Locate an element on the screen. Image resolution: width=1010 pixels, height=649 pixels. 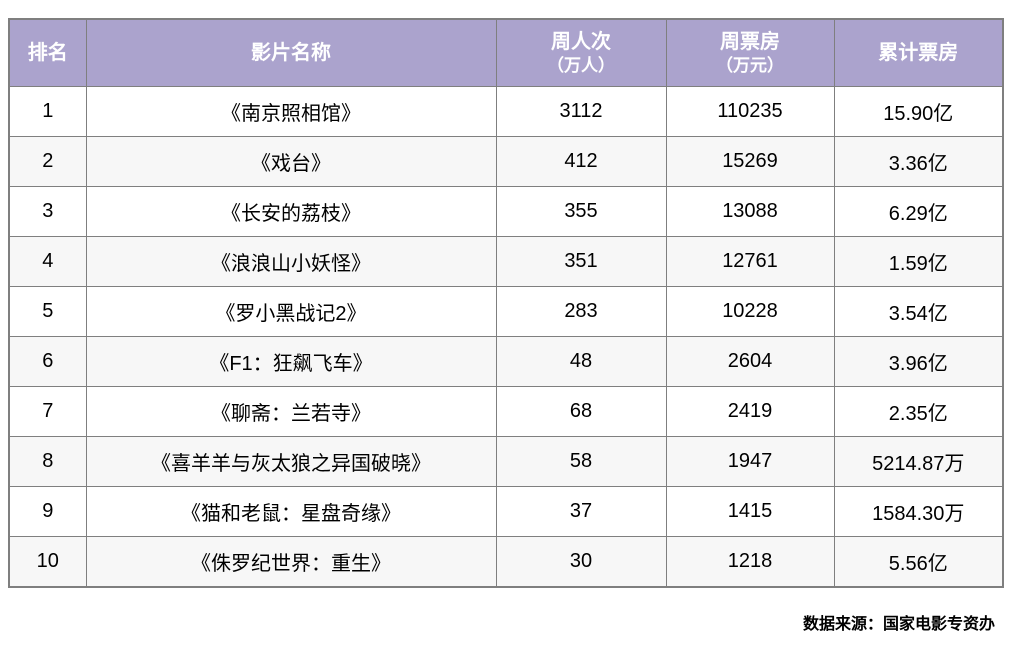
weekly-box-office-cell: 1947 is located at coordinates (750, 461).